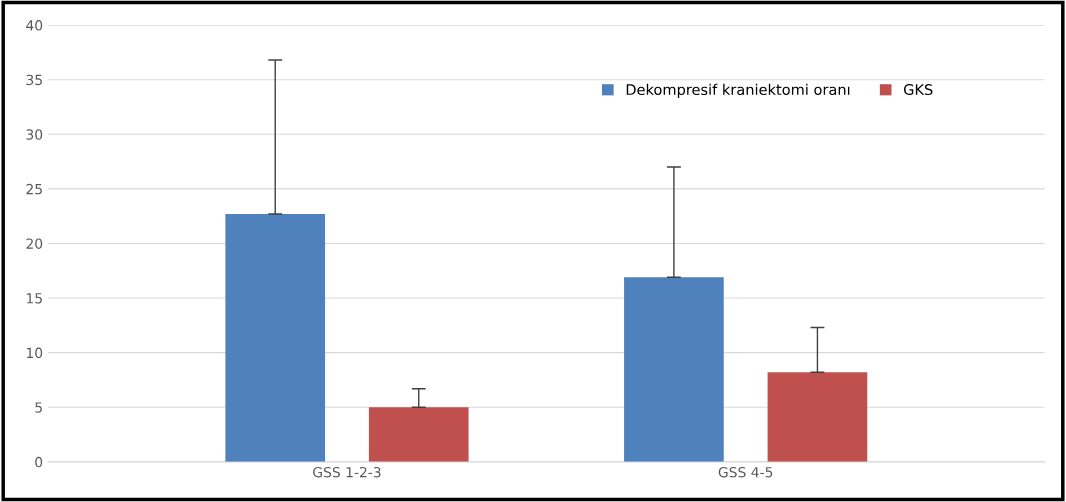 The image size is (1066, 502). Describe the element at coordinates (34, 298) in the screenshot. I see `y-tick-label: 15` at that location.